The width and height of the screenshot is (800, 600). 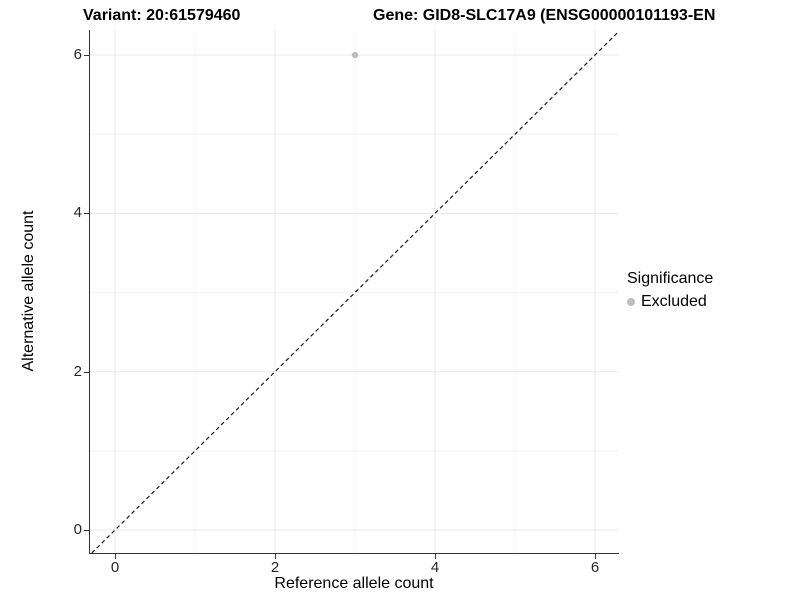 What do you see at coordinates (354, 583) in the screenshot?
I see `x-axis-title: Reference allele count` at bounding box center [354, 583].